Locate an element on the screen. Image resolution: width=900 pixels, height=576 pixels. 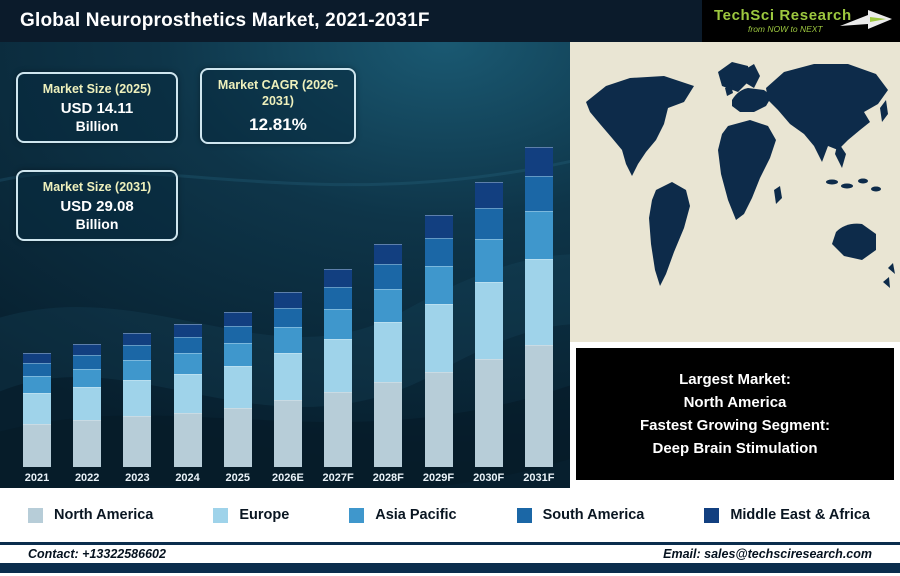
bar-column-f: 2030F is located at coordinates (489, 333).